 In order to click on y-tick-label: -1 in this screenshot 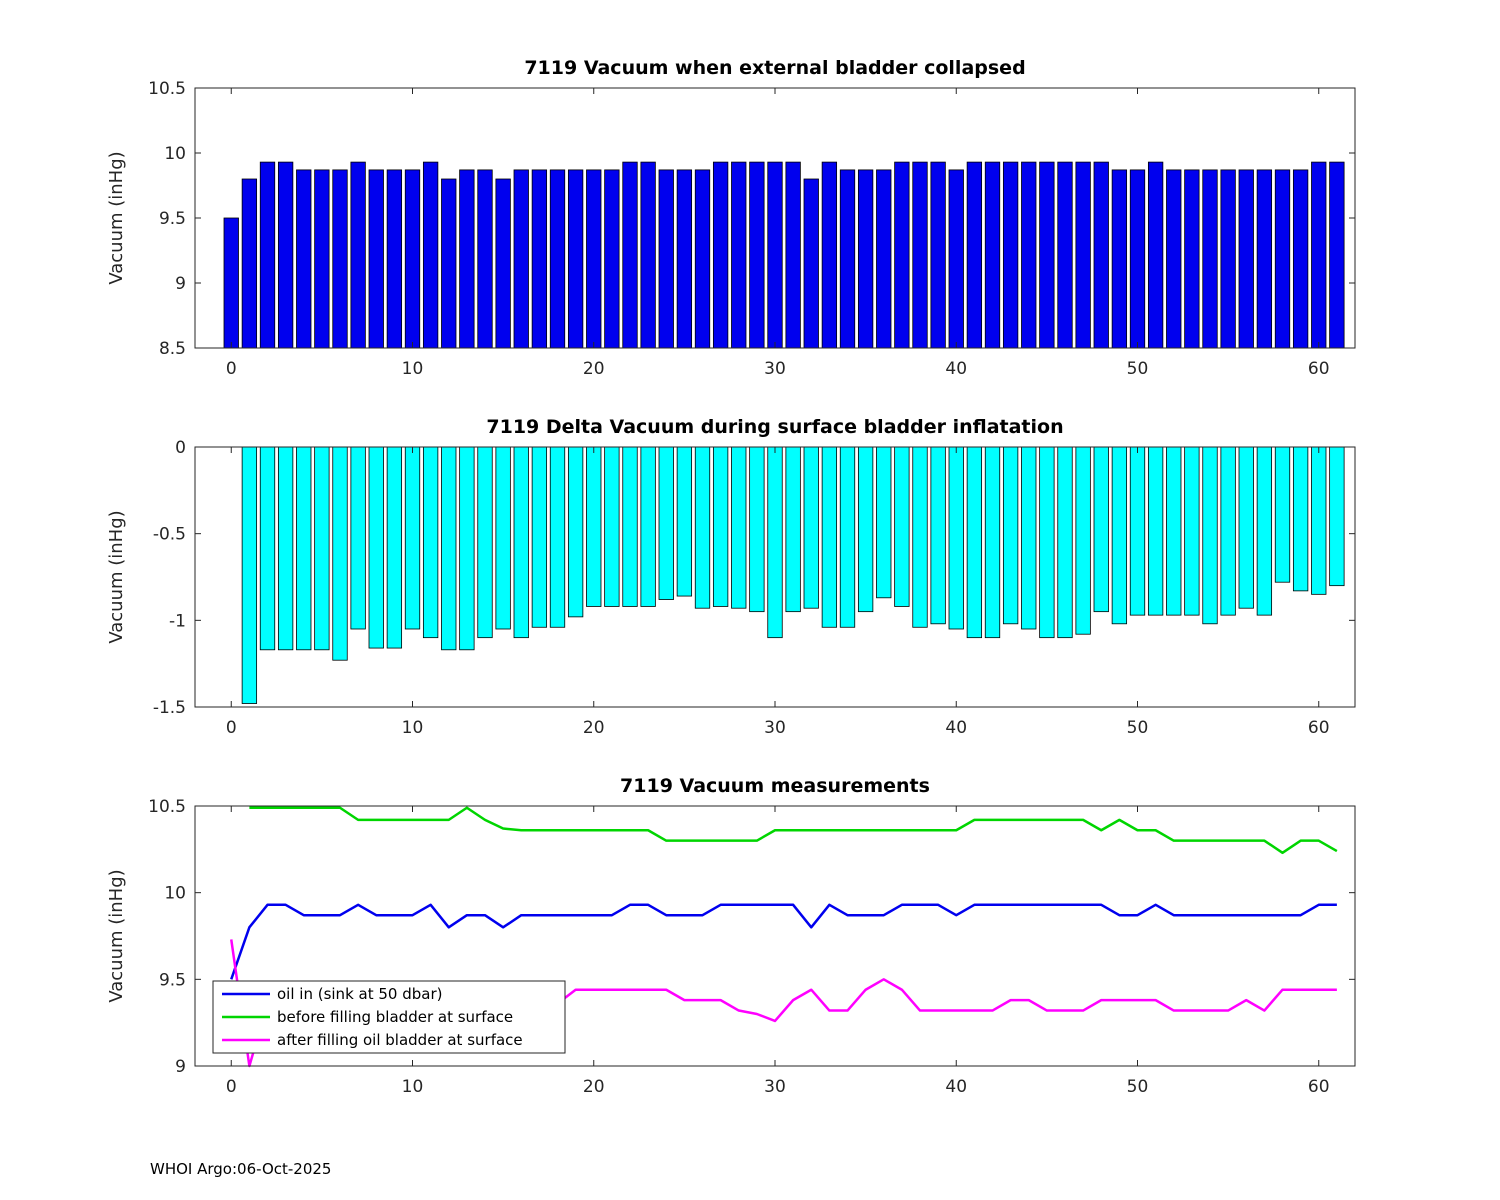, I will do `click(177, 621)`.